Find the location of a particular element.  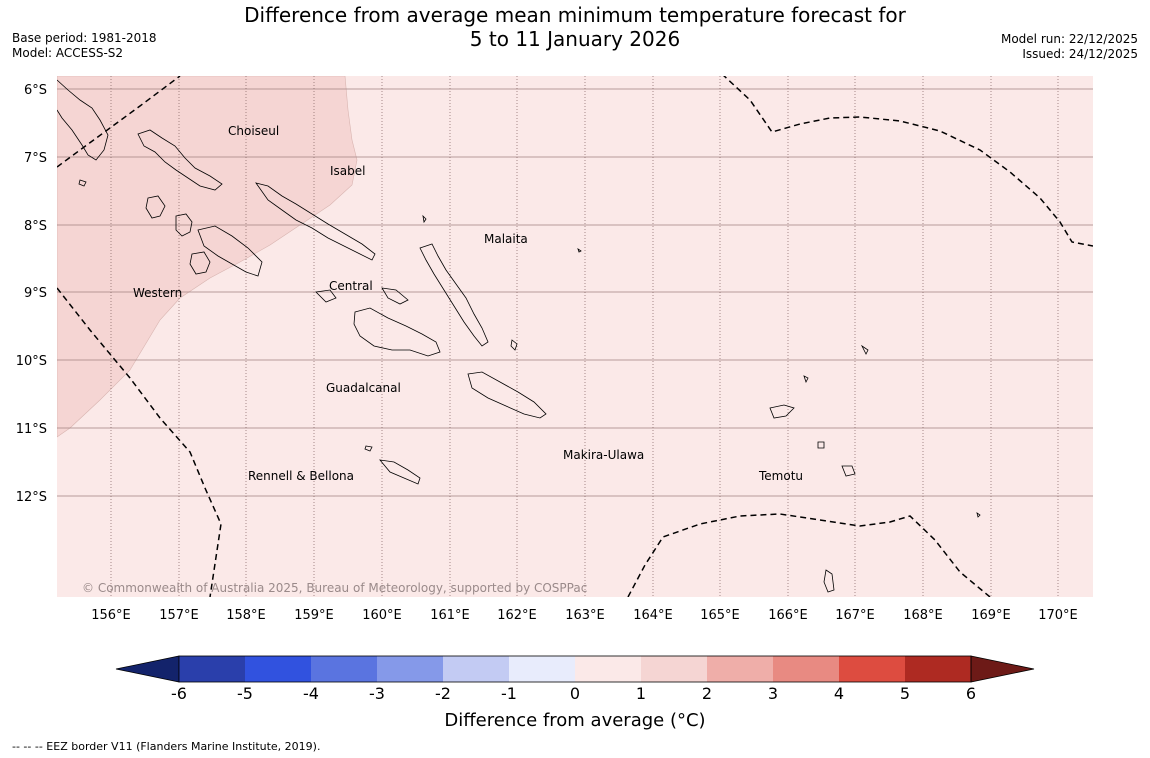

meta-right: Model run: 22/12/2025 Issued: 24/12/2025 is located at coordinates (1069, 47).